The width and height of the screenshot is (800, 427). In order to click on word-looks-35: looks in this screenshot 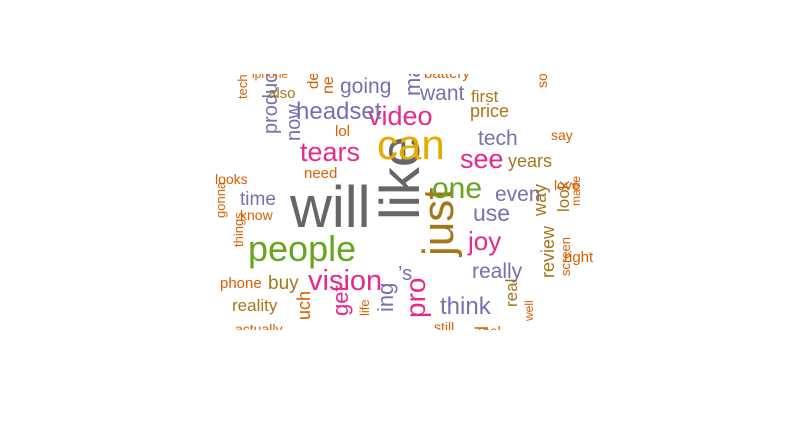, I will do `click(231, 179)`.